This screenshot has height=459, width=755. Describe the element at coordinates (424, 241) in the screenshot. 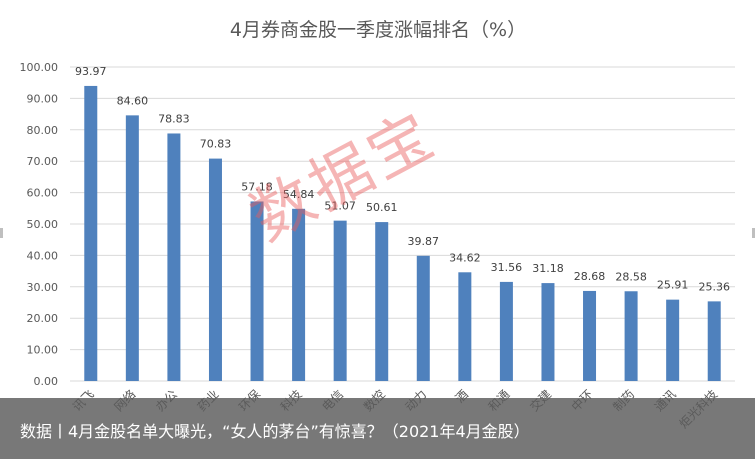

I see `data-label: 39.87` at that location.